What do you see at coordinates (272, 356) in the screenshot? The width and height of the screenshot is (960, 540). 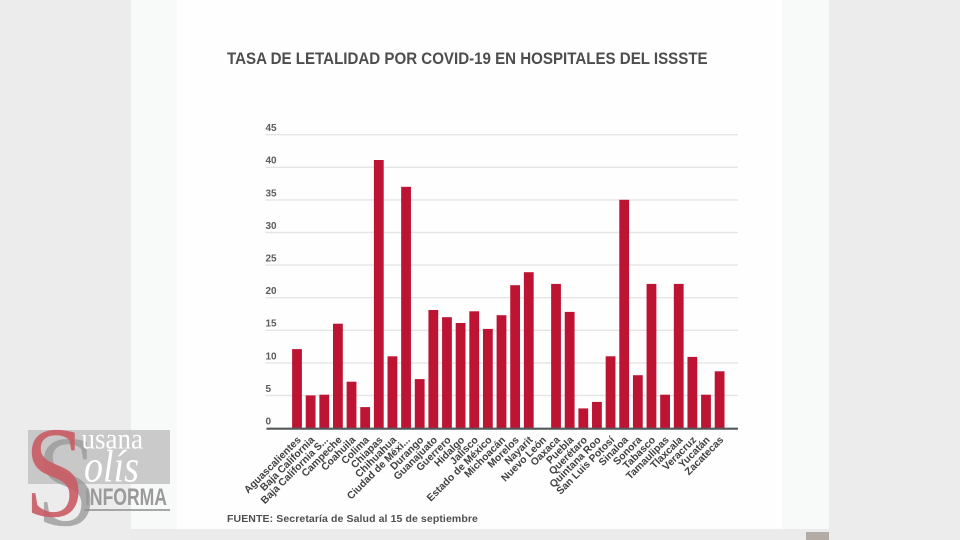 I see `svg-text: 10` at bounding box center [272, 356].